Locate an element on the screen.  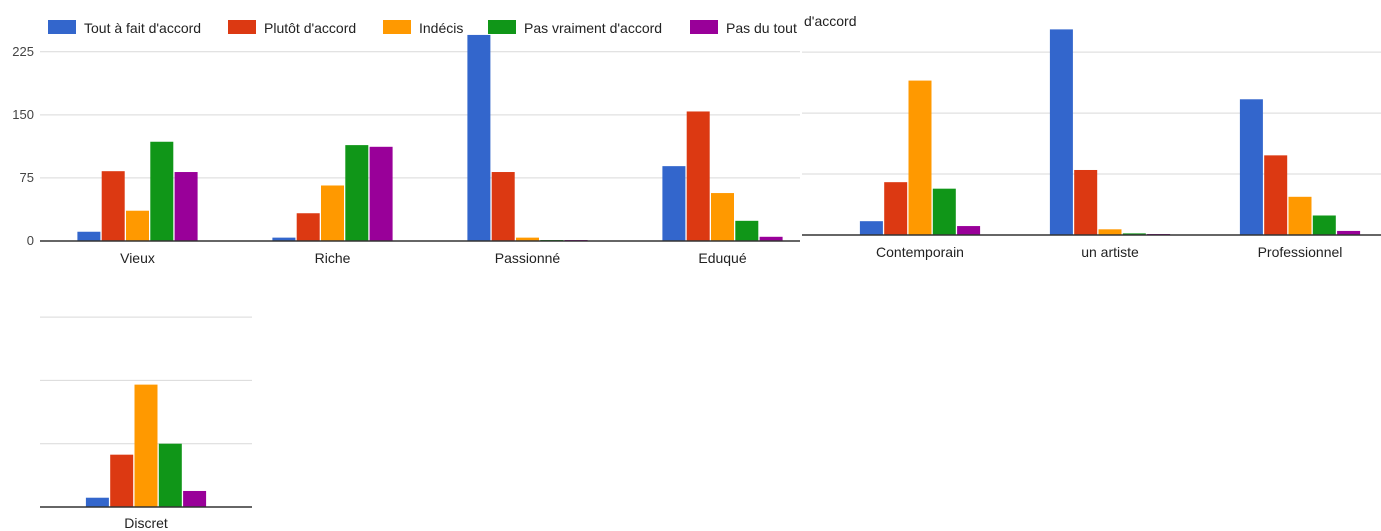
bar-contemporain-indecis is located at coordinates (920, 157).